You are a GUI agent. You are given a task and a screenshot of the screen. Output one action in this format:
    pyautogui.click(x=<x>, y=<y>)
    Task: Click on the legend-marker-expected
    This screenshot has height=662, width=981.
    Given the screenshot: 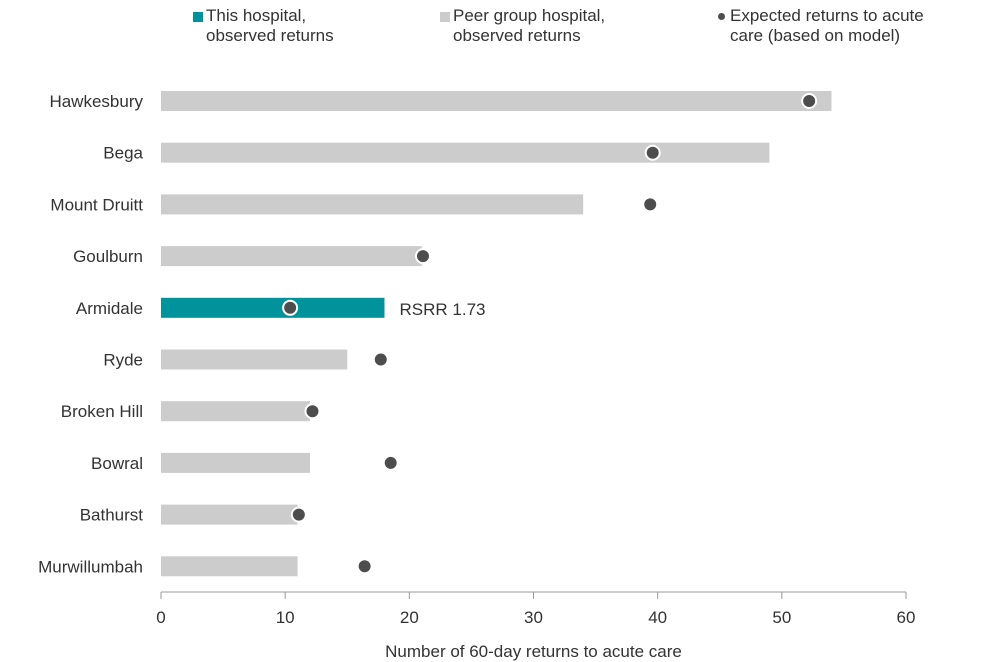 What is the action you would take?
    pyautogui.click(x=721, y=16)
    